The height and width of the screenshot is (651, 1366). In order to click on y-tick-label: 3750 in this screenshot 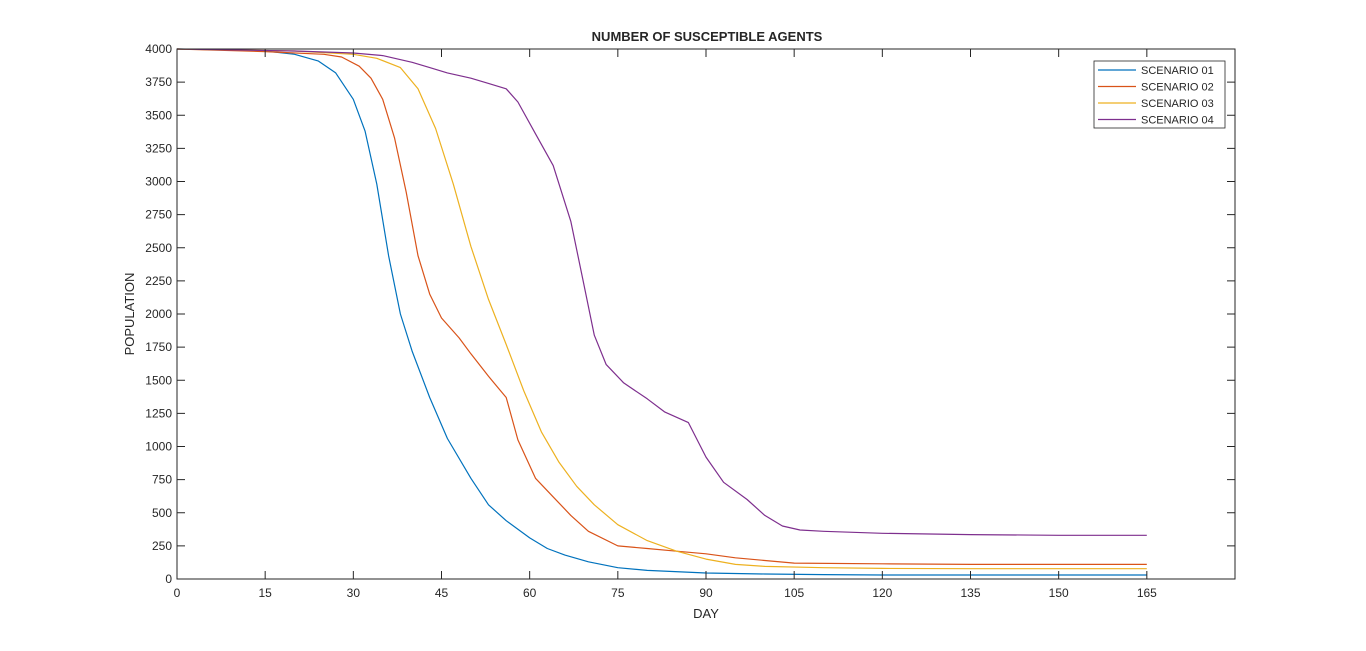, I will do `click(158, 82)`.